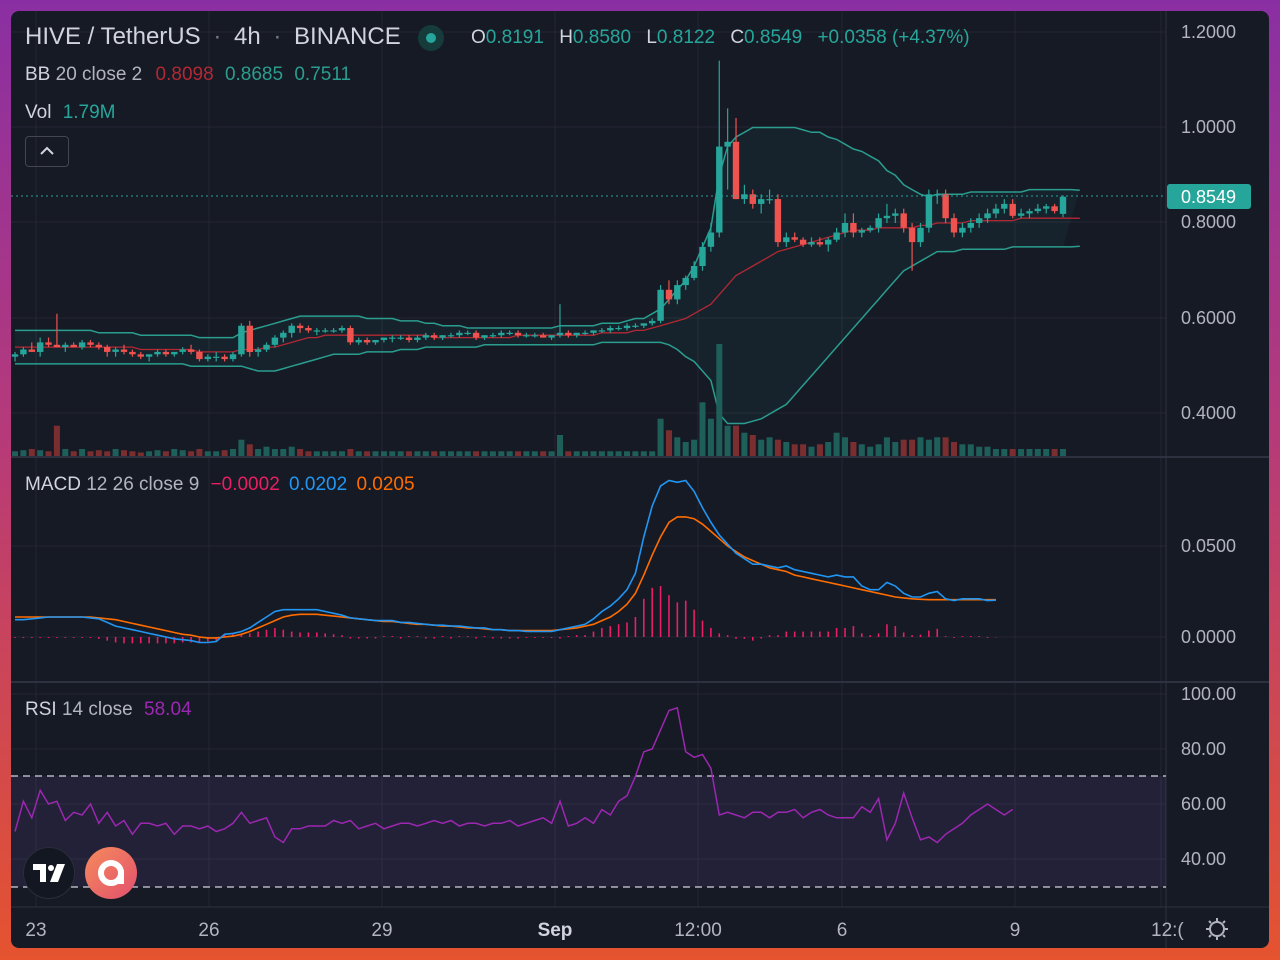 This screenshot has height=960, width=1280. Describe the element at coordinates (1208, 694) in the screenshot. I see `rsi-tick: 100.00` at that location.